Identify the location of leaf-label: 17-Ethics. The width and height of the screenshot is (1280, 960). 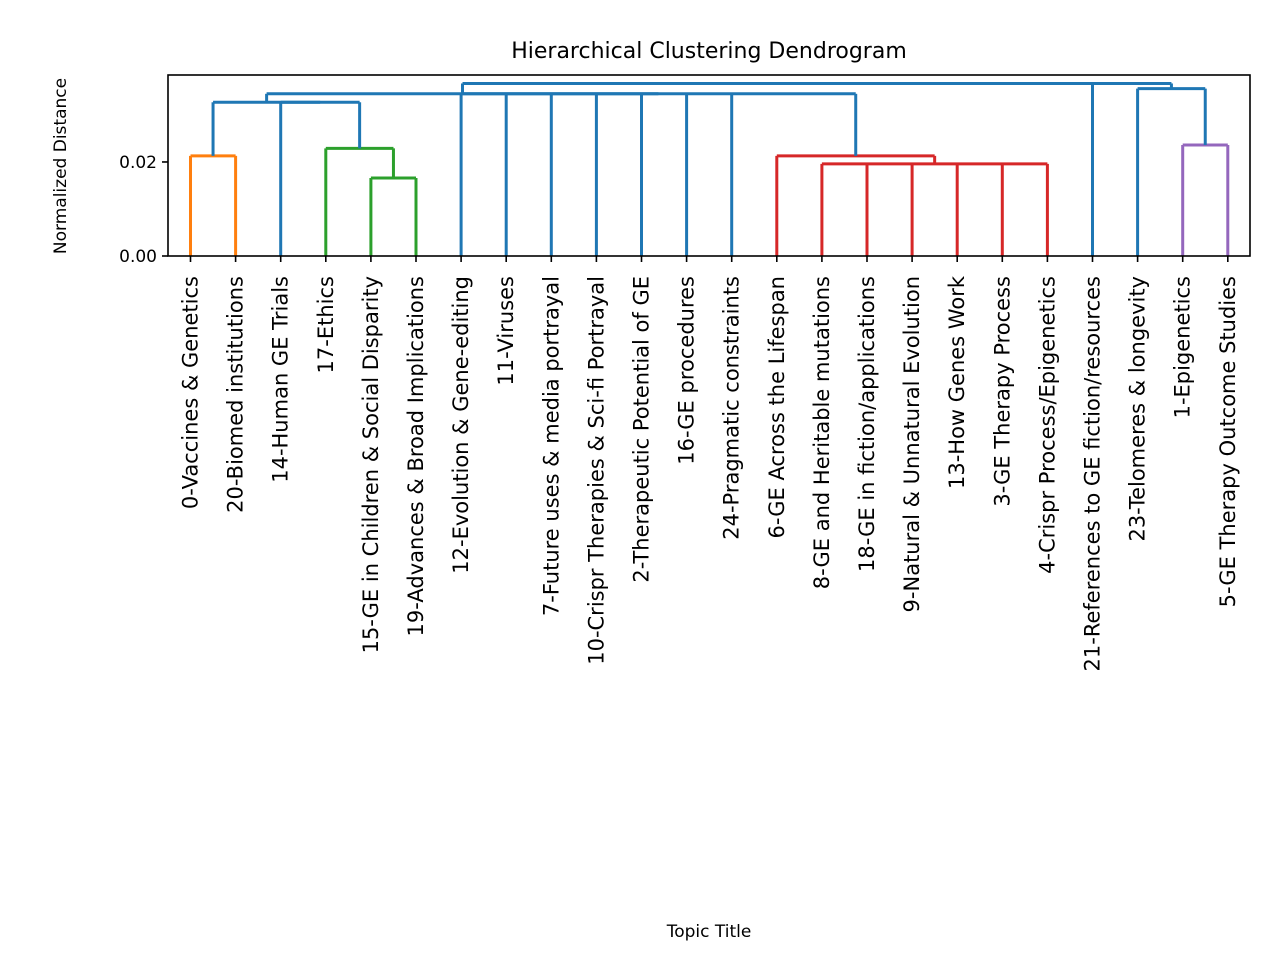
(326, 324).